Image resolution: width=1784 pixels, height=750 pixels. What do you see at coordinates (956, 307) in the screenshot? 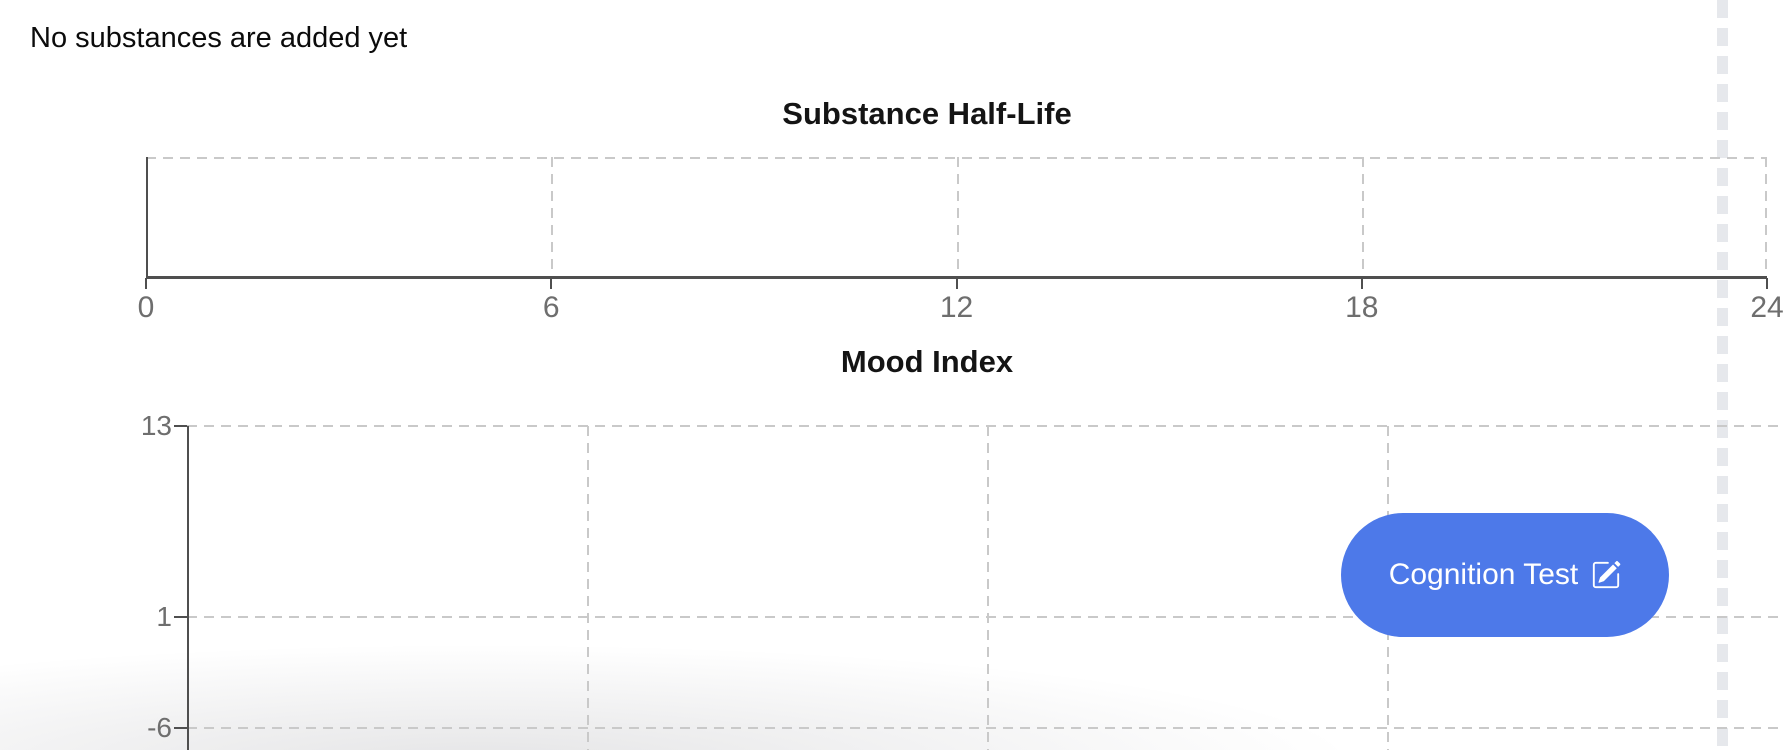
I see `x-tick-label: 12` at bounding box center [956, 307].